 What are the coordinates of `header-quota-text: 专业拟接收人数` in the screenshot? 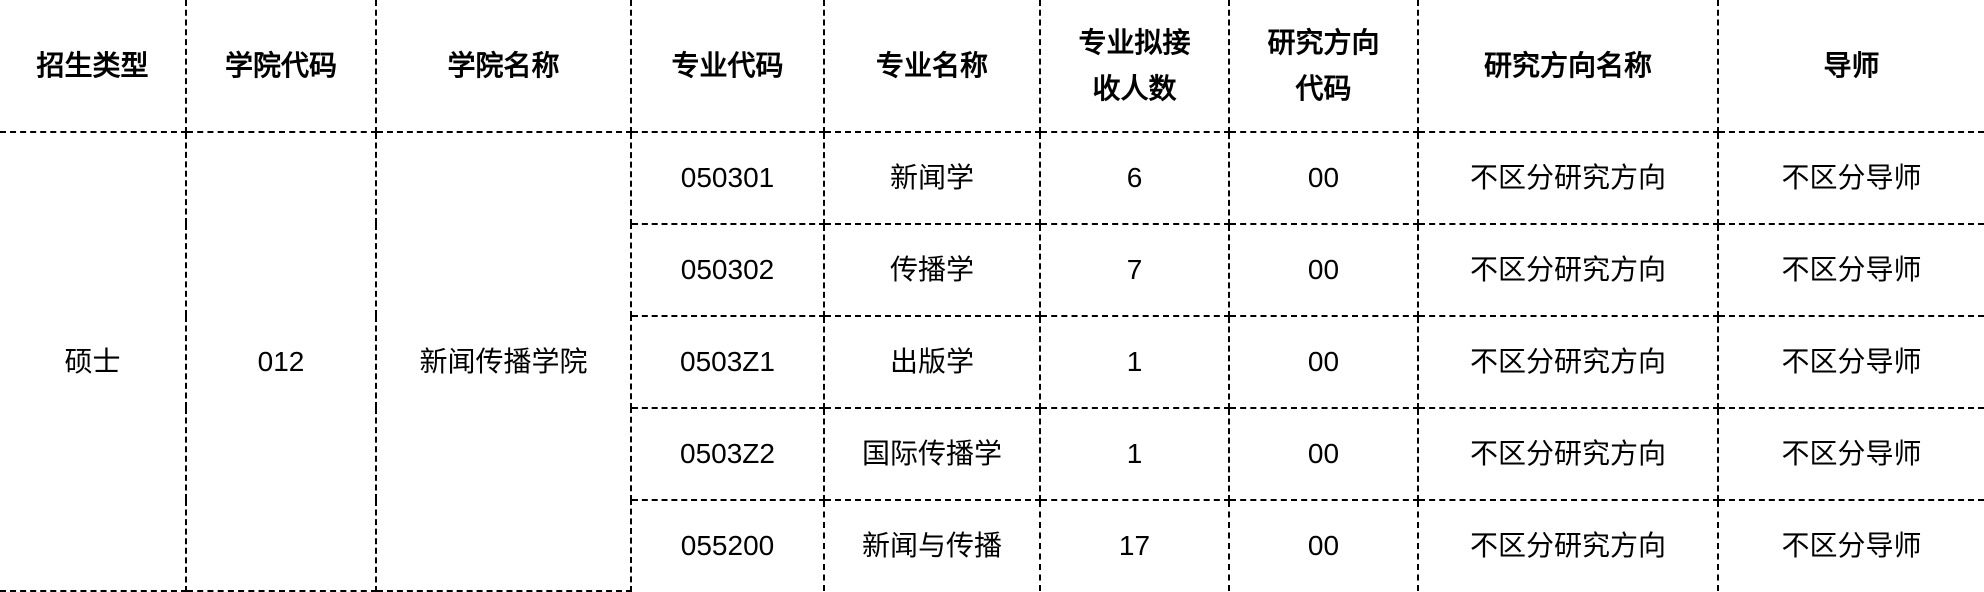 It's located at (1134, 65).